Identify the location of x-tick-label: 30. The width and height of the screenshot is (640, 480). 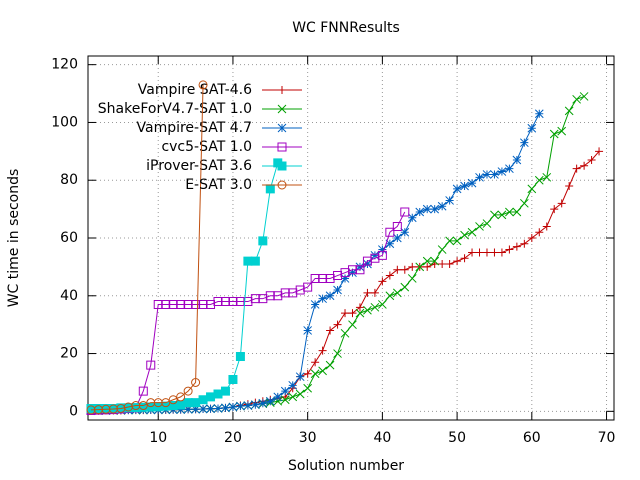
(308, 438).